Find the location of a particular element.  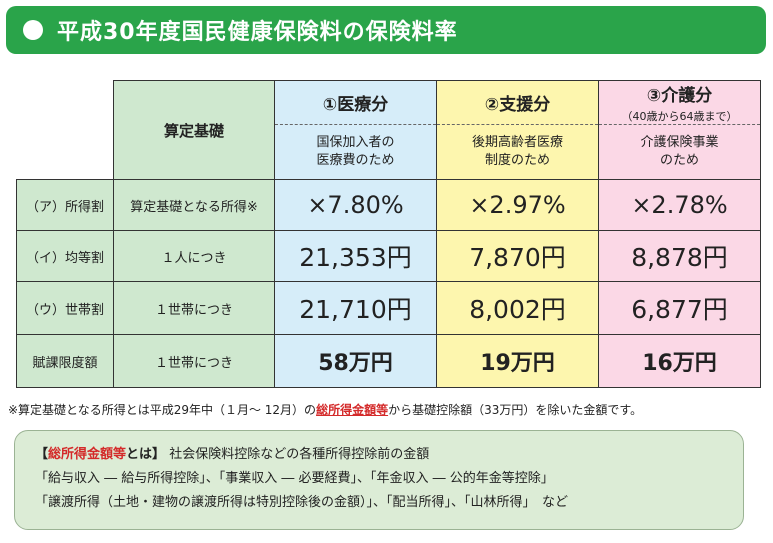

column-subtitle: （40歳から64歳まで） is located at coordinates (679, 116).